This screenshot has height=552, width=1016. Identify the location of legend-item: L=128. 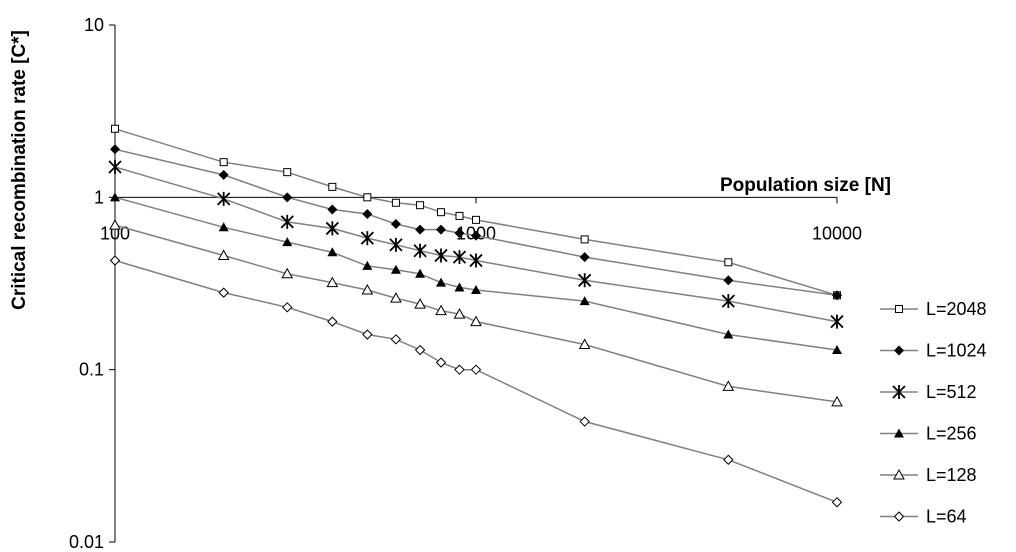
(928, 475).